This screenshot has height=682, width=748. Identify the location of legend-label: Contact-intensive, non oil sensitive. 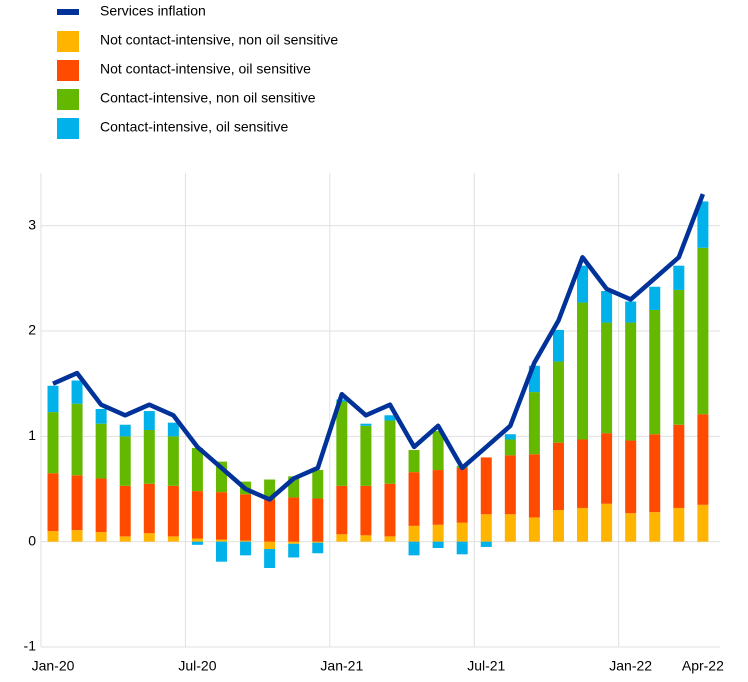
(208, 98).